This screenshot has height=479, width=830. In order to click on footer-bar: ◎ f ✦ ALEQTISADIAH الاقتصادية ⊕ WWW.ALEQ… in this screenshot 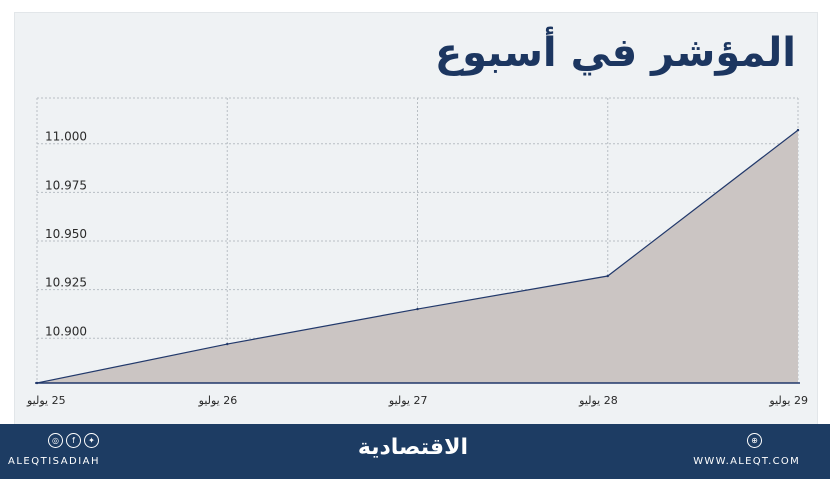, I will do `click(415, 451)`.